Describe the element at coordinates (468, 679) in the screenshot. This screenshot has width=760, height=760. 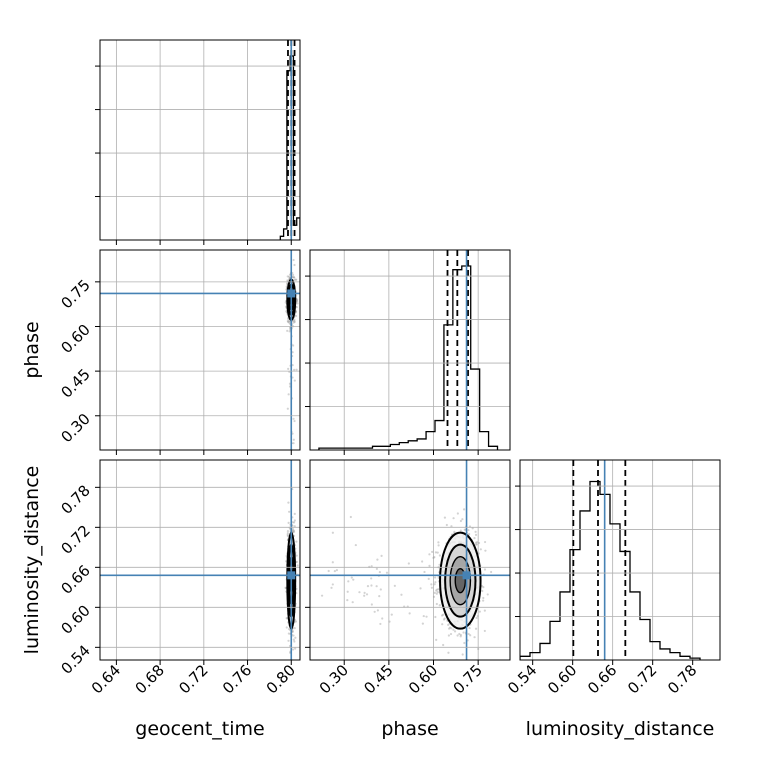
I see `xtick-label-phase: 0.75` at that location.